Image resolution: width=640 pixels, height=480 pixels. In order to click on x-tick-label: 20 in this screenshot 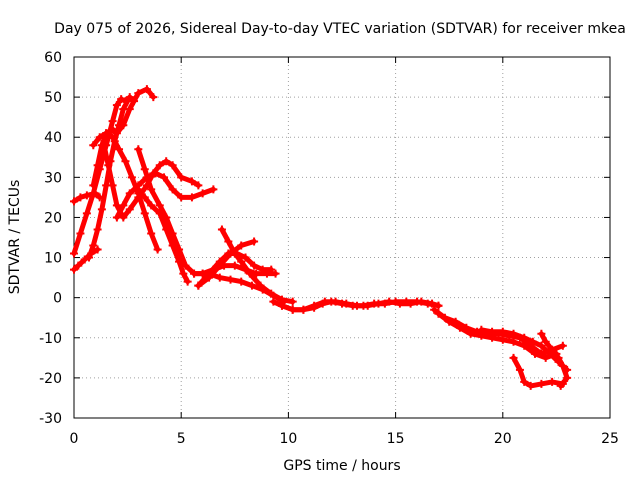, I will do `click(503, 439)`.